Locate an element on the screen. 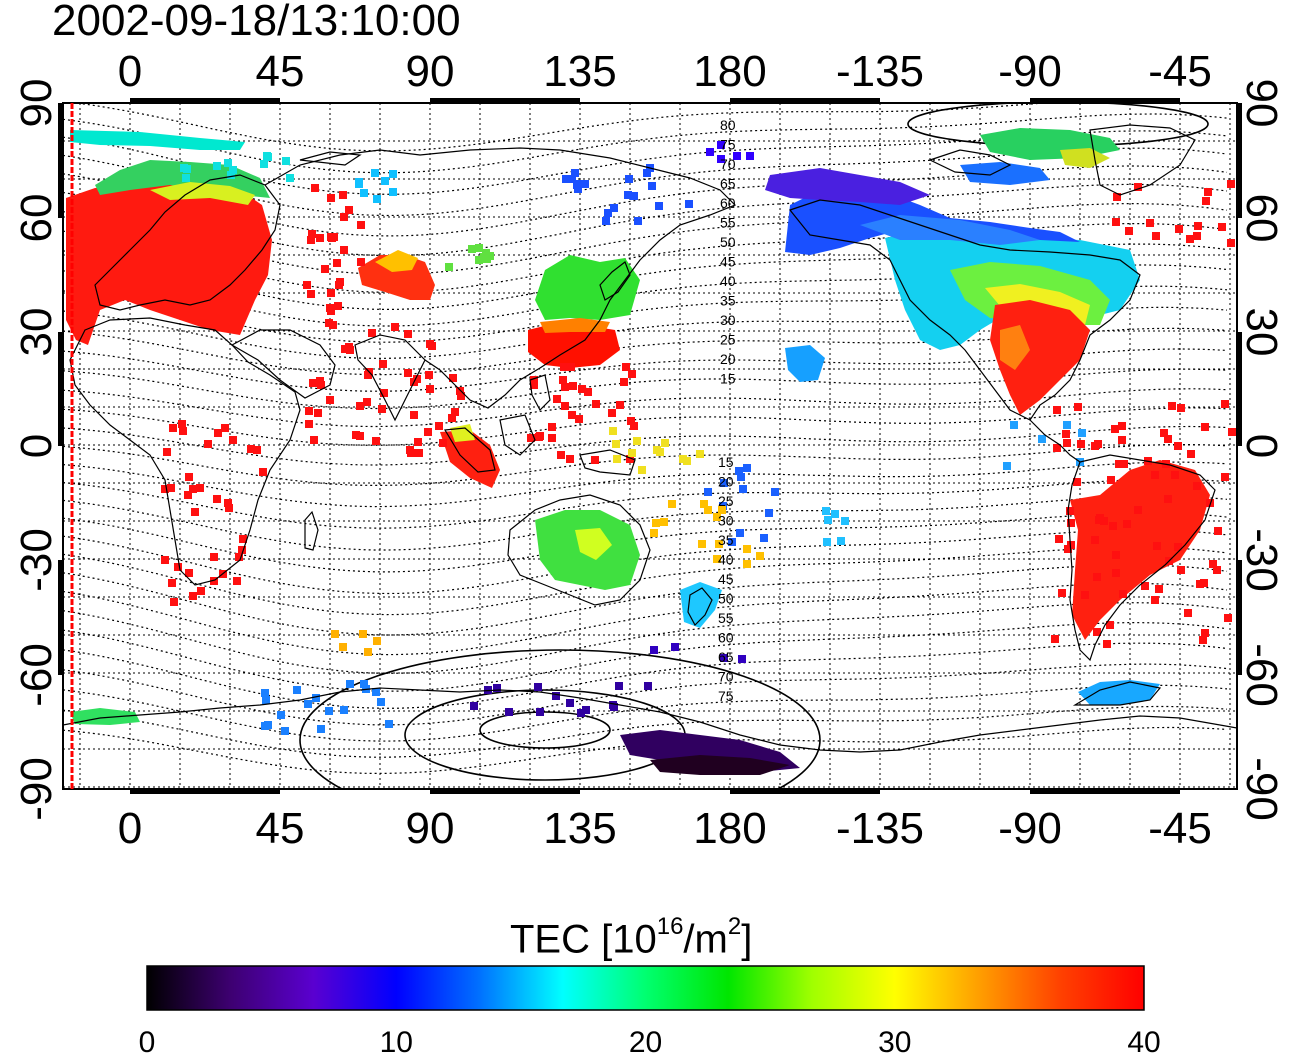  bottom-lon-label: 45 is located at coordinates (280, 828).